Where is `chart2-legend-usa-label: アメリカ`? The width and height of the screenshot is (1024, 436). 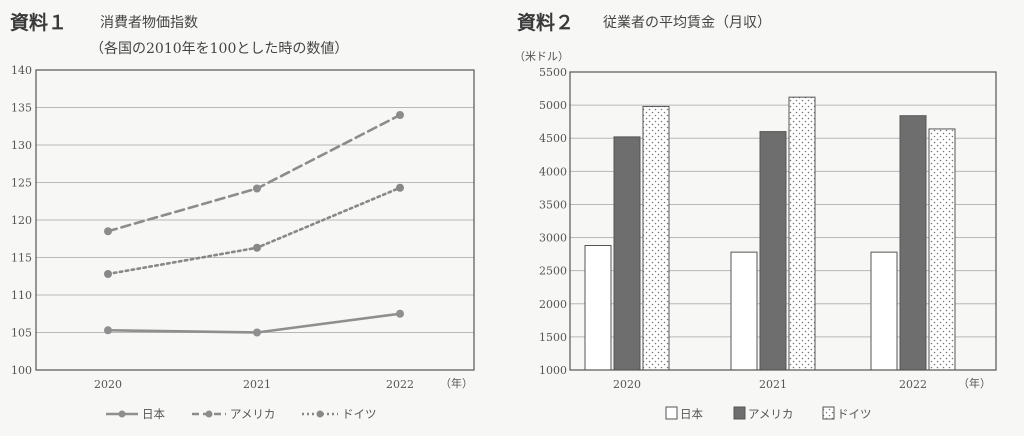
chart2-legend-usa-label: アメリカ is located at coordinates (770, 414).